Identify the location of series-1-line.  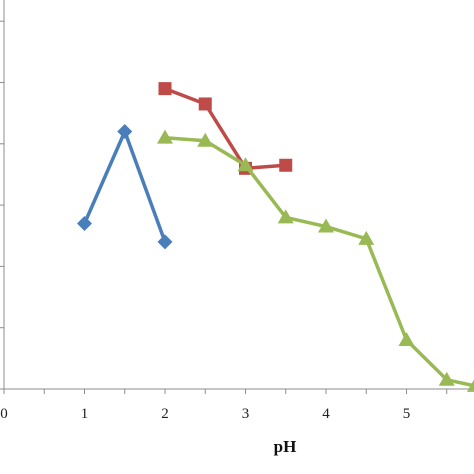
(124, 186).